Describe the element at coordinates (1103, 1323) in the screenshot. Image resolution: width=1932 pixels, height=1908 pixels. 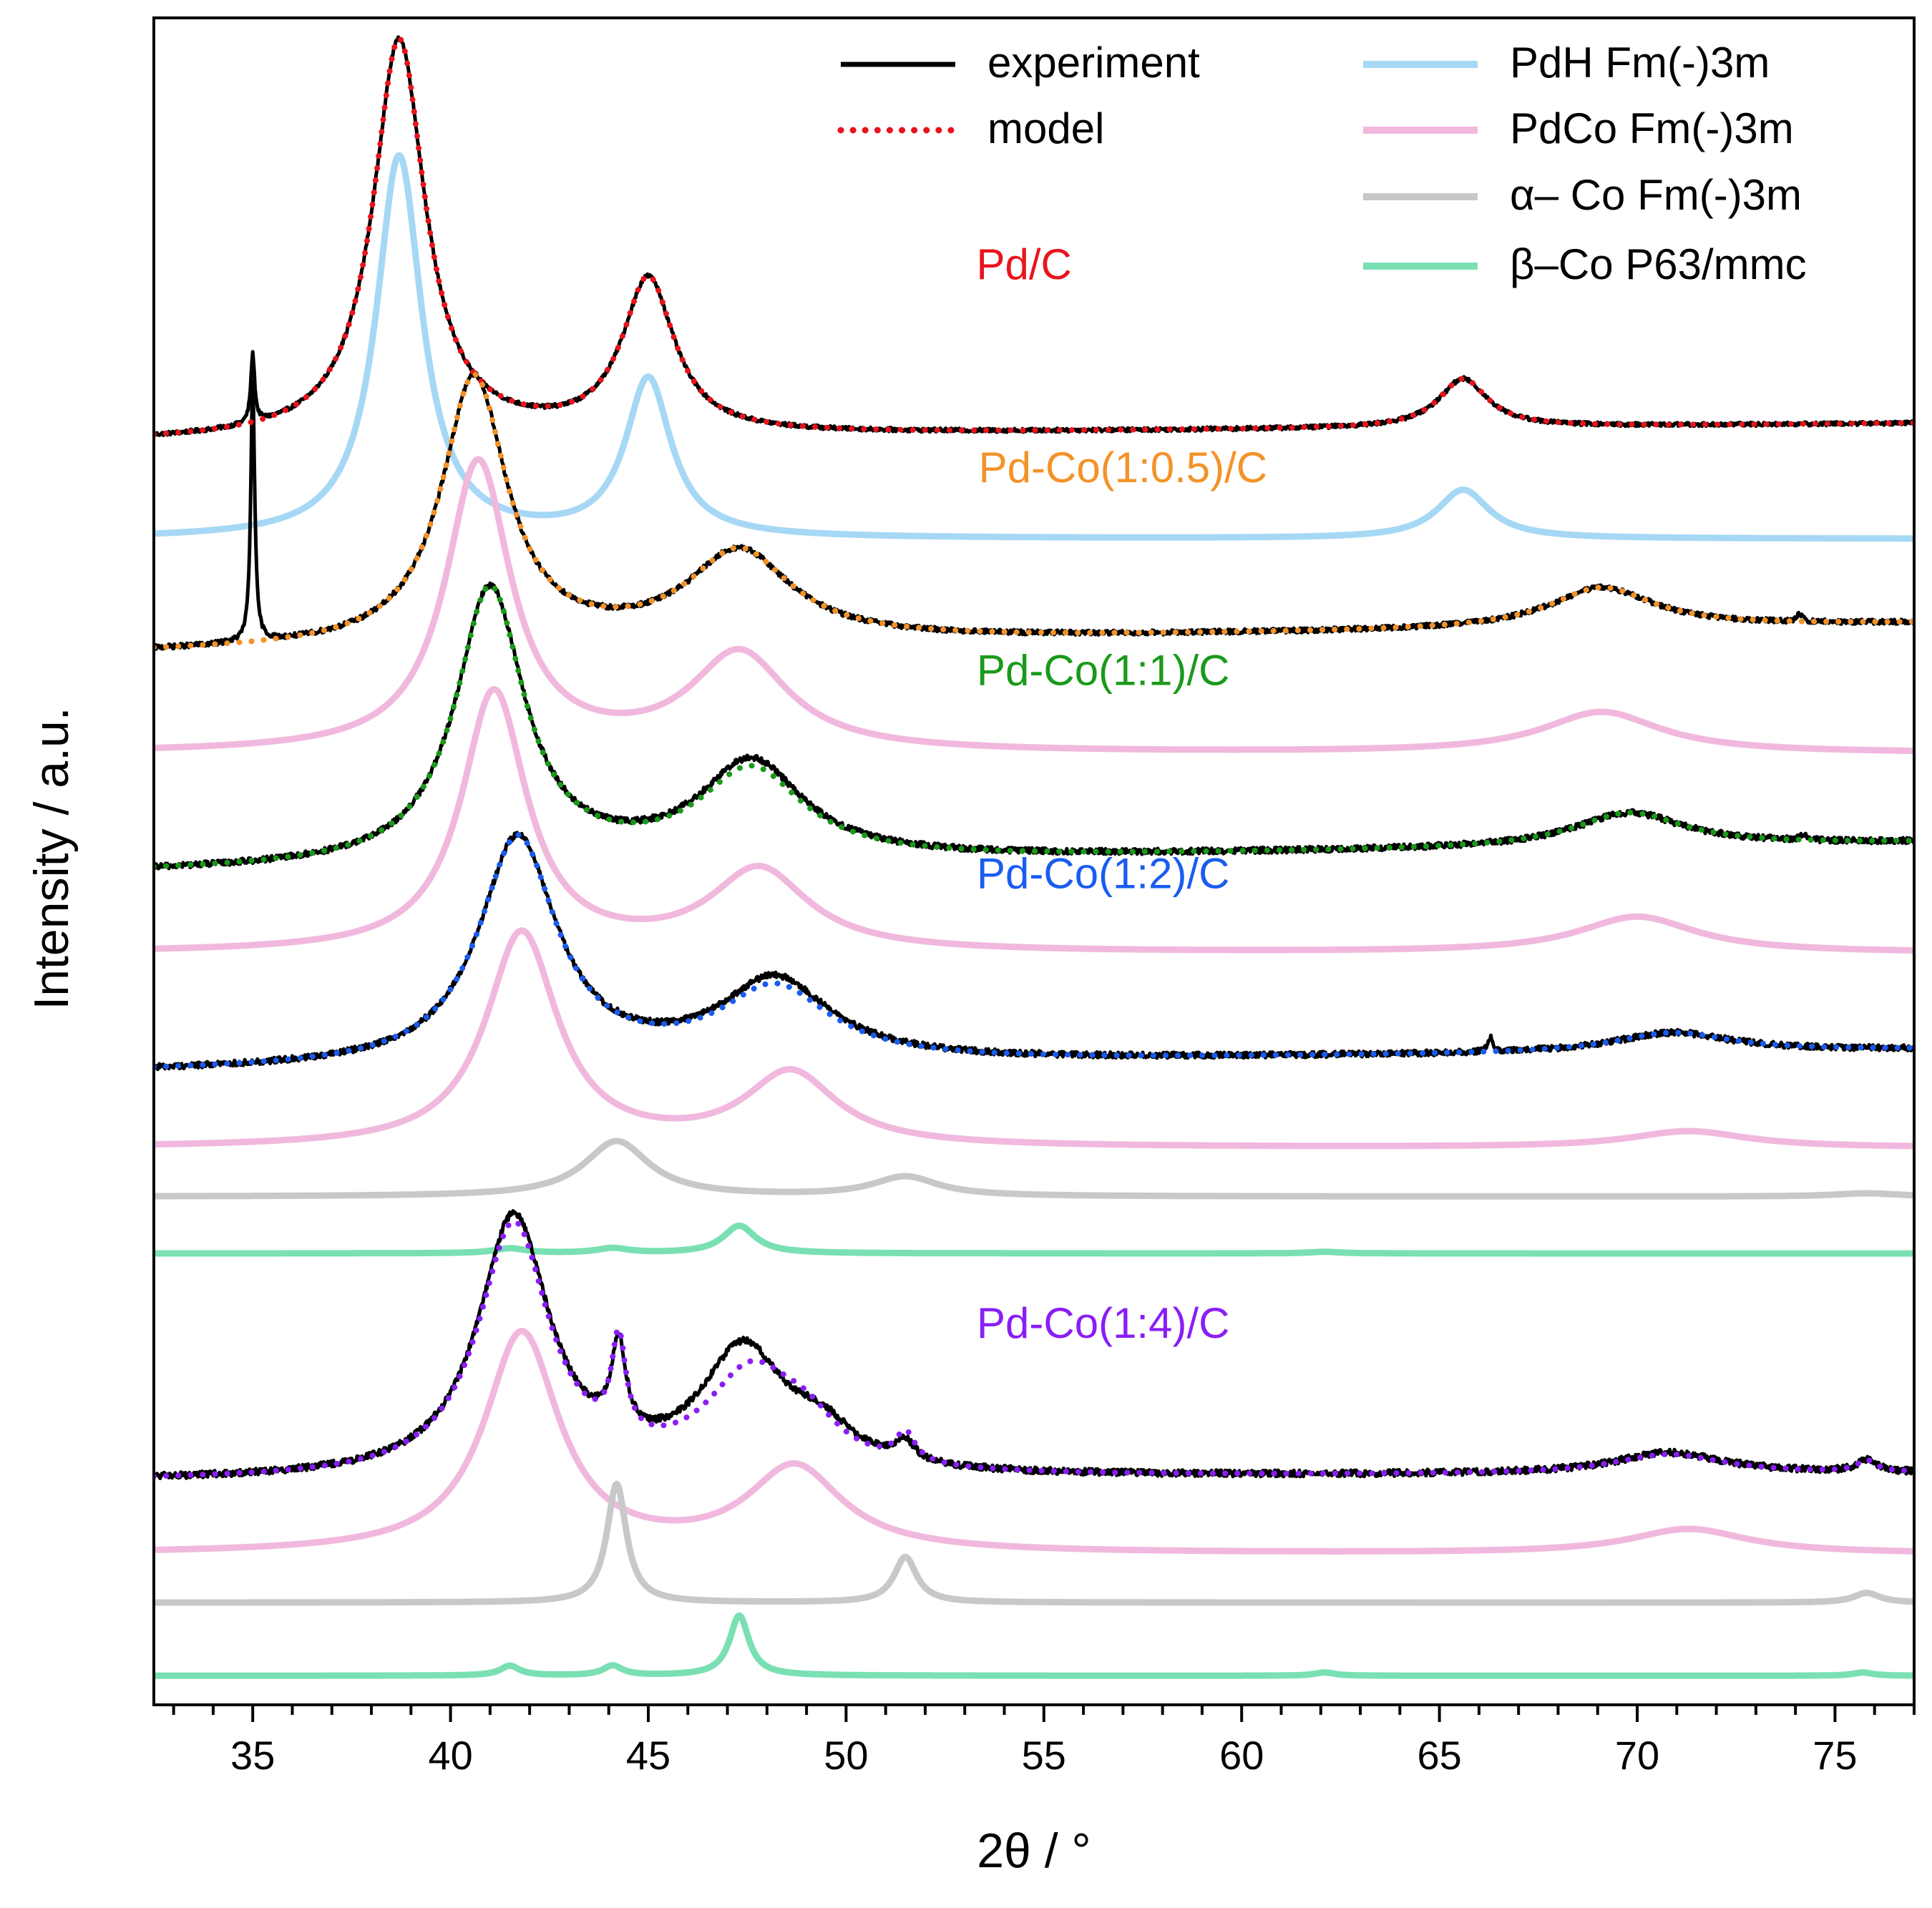
I see `sample-label: Pd-Co(1:4)/C` at that location.